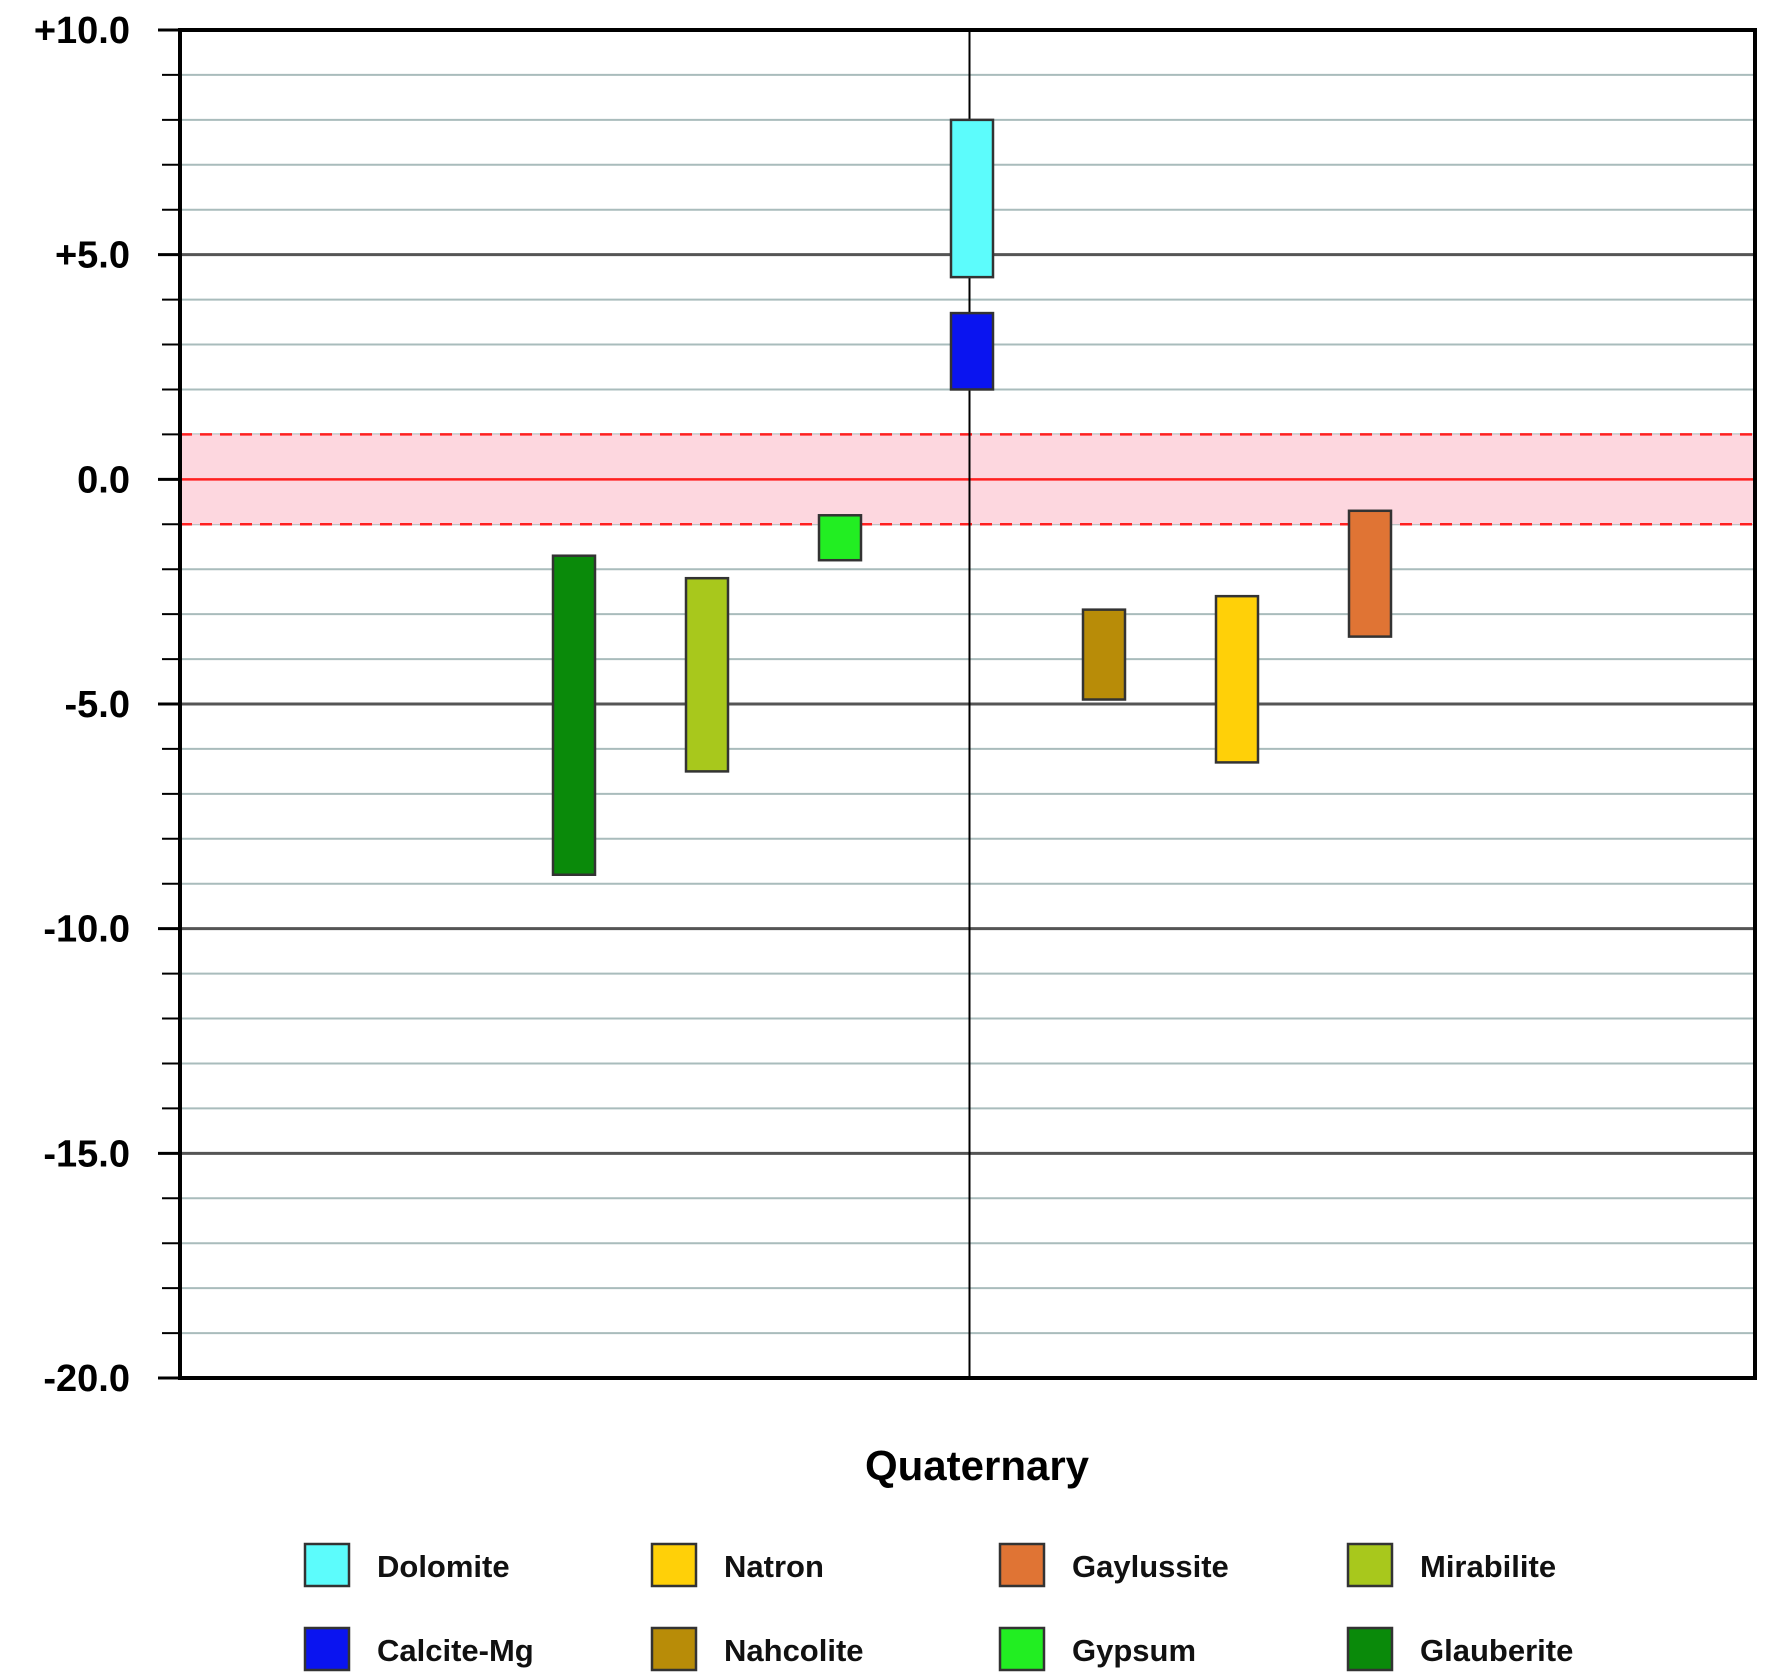  I want to click on legend-label-gypsum: Gypsum, so click(1134, 1650).